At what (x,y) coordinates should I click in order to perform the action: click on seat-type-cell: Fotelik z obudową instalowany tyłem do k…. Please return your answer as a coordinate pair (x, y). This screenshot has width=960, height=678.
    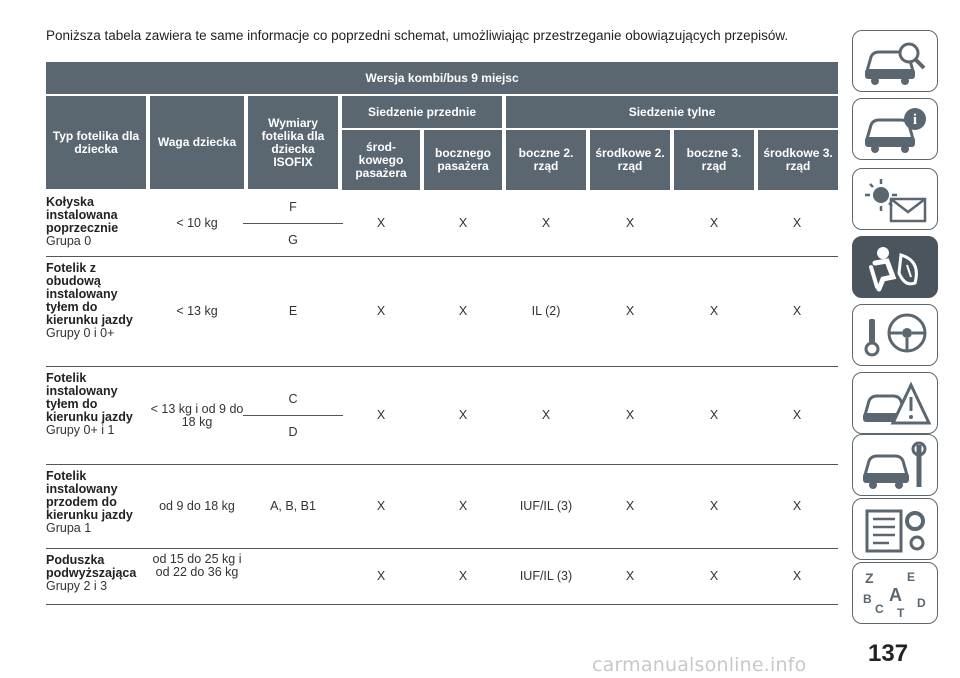
    Looking at the image, I should click on (97, 311).